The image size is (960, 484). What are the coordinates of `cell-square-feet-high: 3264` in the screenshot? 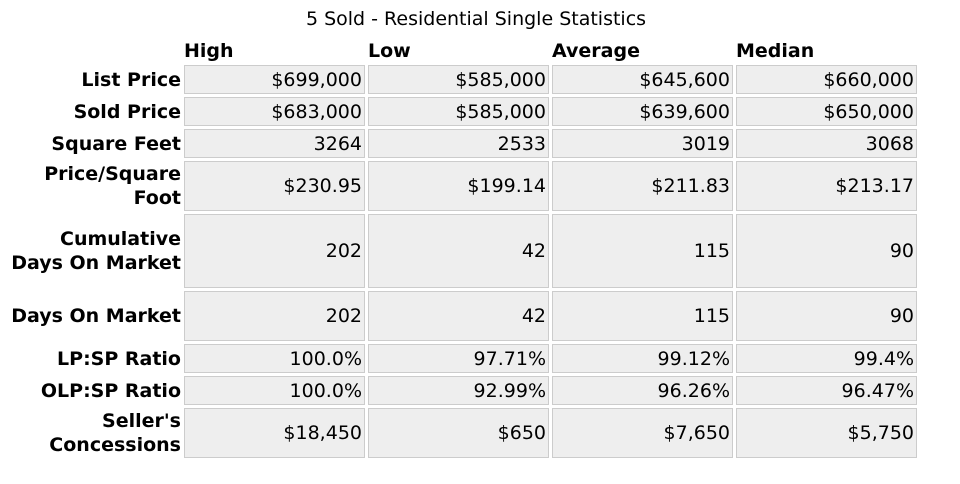 It's located at (274, 143).